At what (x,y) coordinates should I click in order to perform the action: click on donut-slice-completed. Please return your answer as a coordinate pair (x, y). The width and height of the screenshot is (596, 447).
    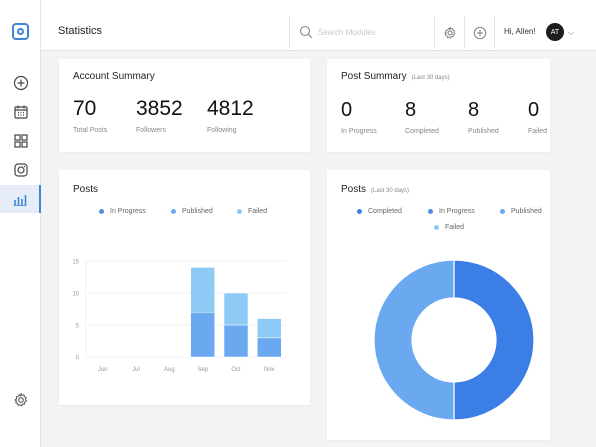
    Looking at the image, I should click on (494, 340).